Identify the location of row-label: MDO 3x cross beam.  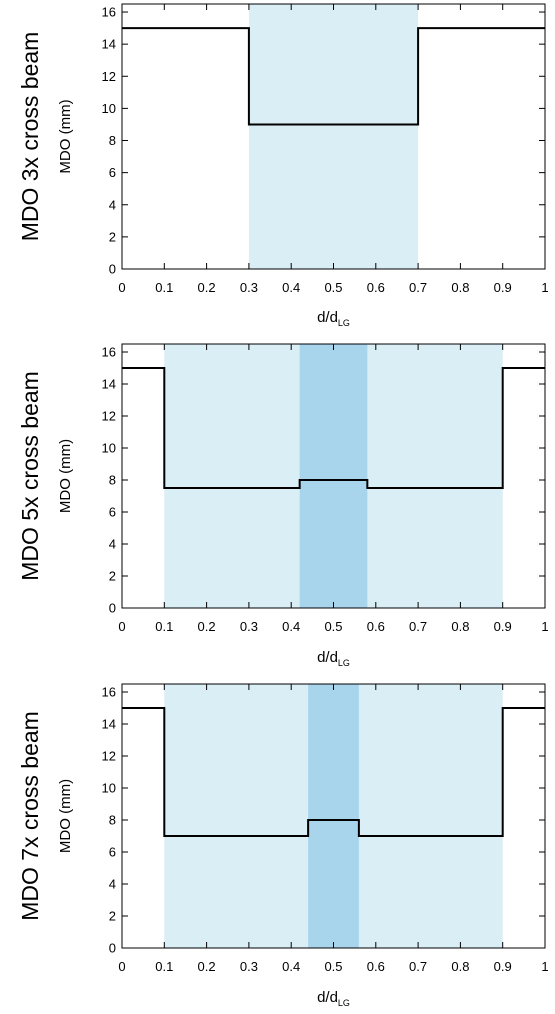
(30, 137).